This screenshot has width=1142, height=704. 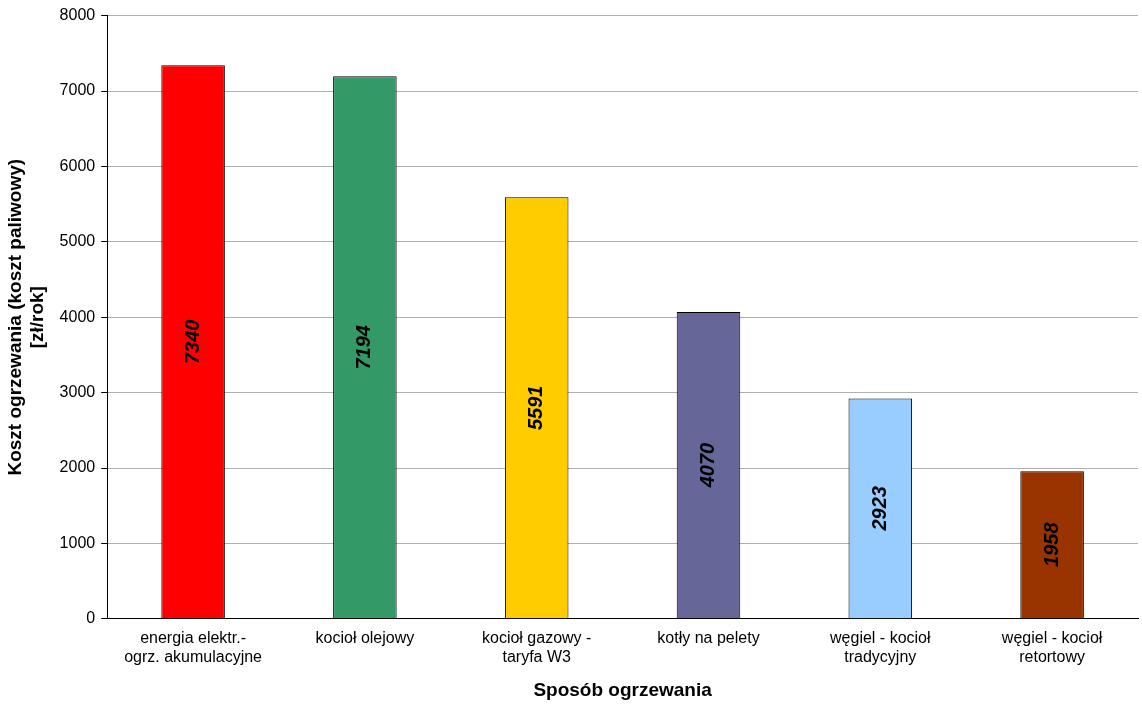 What do you see at coordinates (77, 90) in the screenshot?
I see `y-tick-label: 7000` at bounding box center [77, 90].